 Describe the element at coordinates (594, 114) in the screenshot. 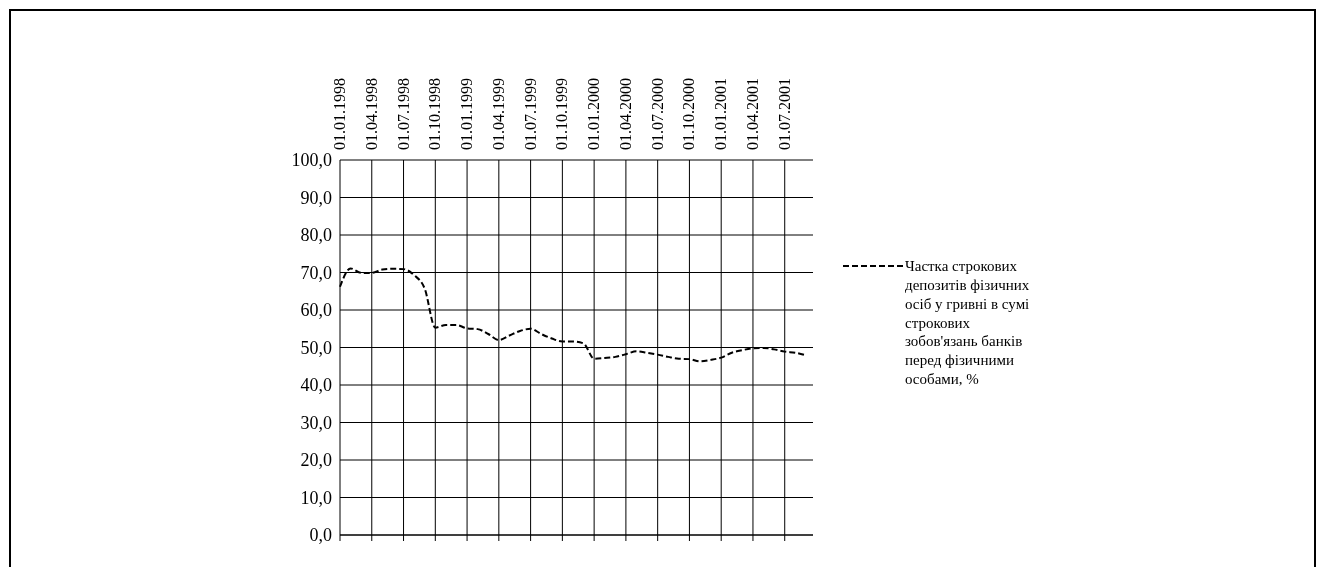

I see `x-tick-label: 01.01.2000` at that location.